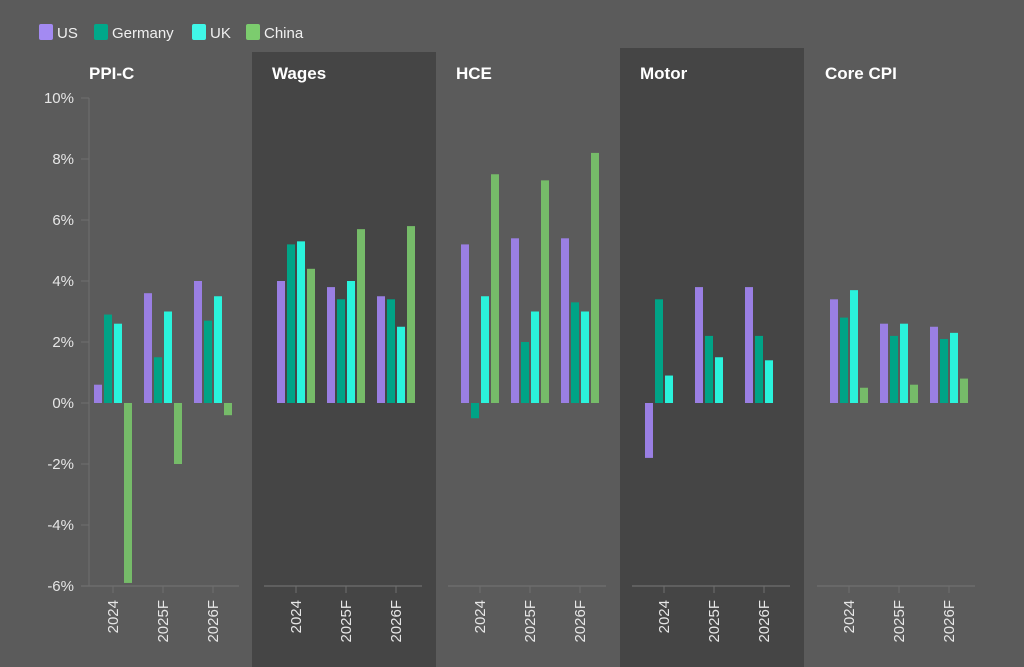  I want to click on y-tick-label: 10%, so click(59, 98).